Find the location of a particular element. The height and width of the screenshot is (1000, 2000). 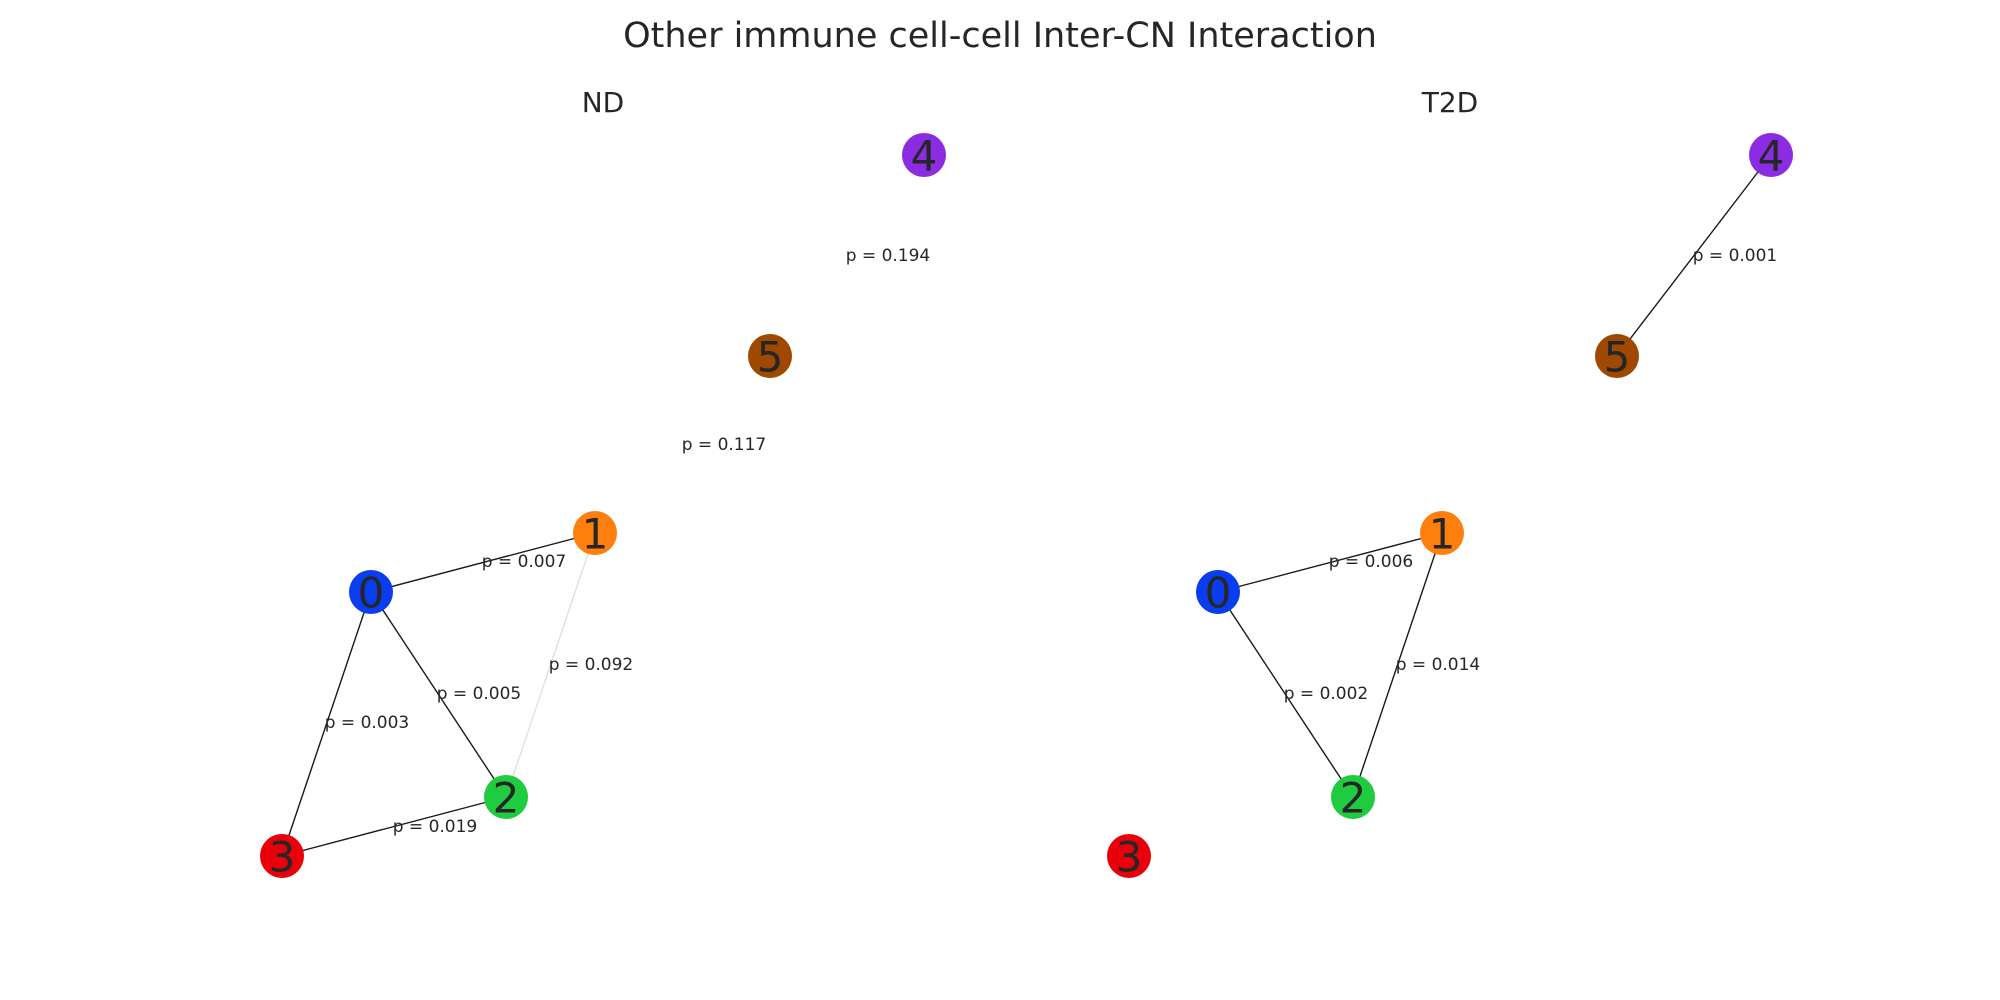

edge-label-0-2: p = 0.002 is located at coordinates (1326, 694).